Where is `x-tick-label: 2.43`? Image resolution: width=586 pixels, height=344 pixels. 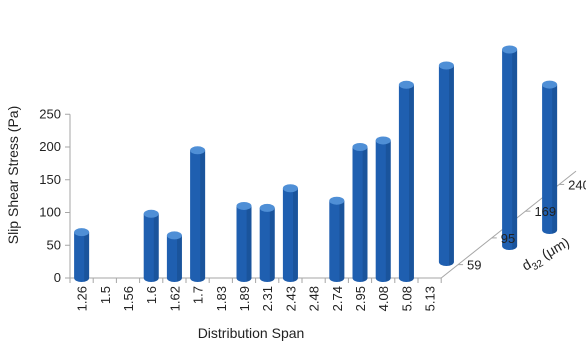 x-tick-label: 2.43 is located at coordinates (290, 298).